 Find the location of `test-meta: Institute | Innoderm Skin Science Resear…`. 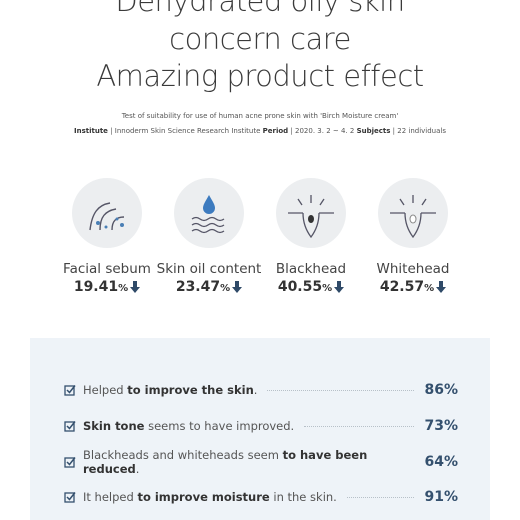

test-meta: Institute | Innoderm Skin Science Resear… is located at coordinates (260, 131).